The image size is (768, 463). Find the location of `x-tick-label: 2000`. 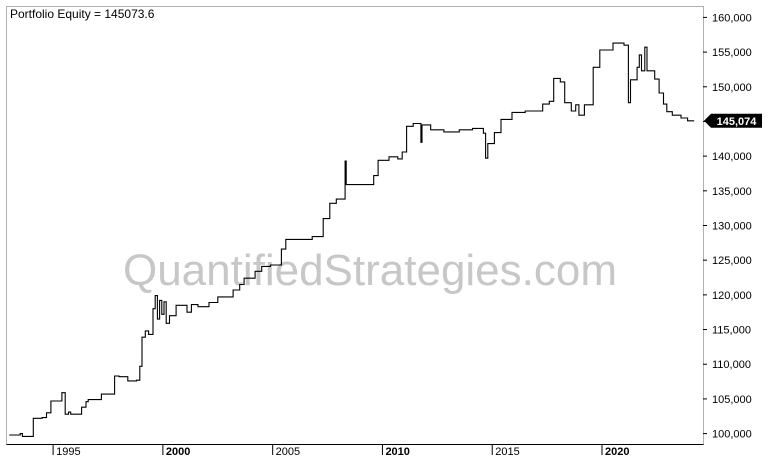

x-tick-label: 2000 is located at coordinates (178, 452).